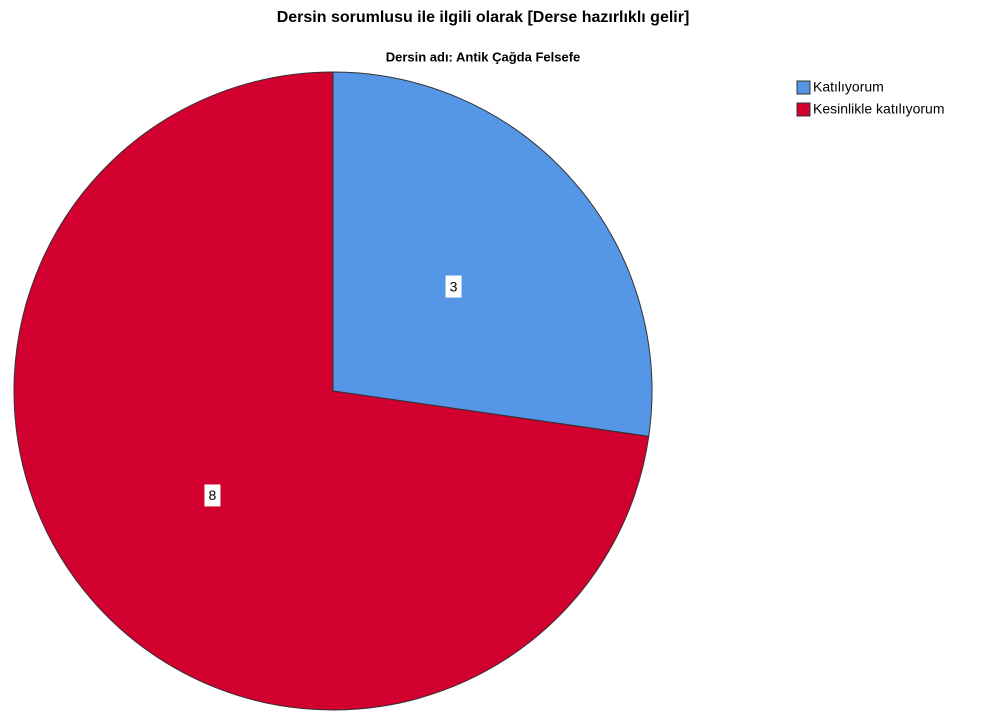 The width and height of the screenshot is (1008, 712). I want to click on chart-subtitle: Dersin adı: Antik Çağda Felsefe, so click(483, 56).